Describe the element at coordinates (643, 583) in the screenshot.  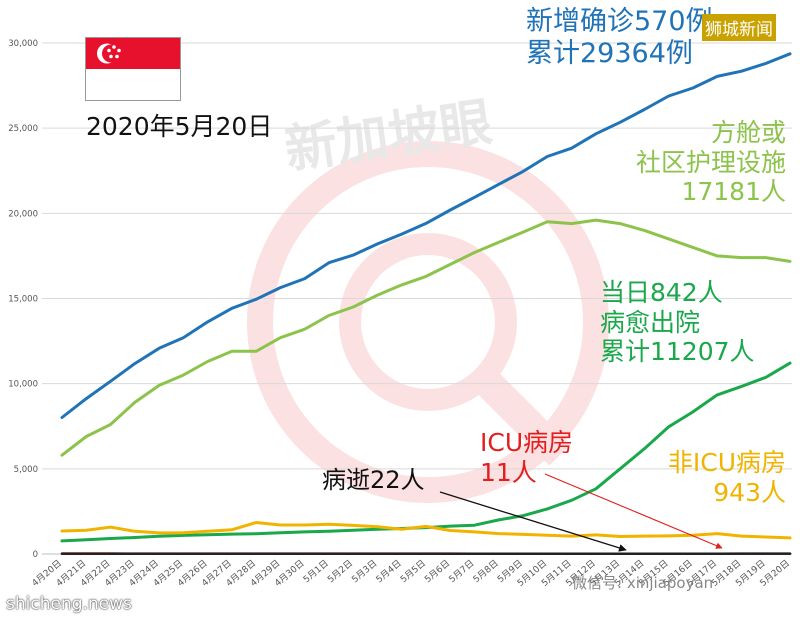
I see `wechat-watermark: 微信号: xinjiapoyan` at that location.